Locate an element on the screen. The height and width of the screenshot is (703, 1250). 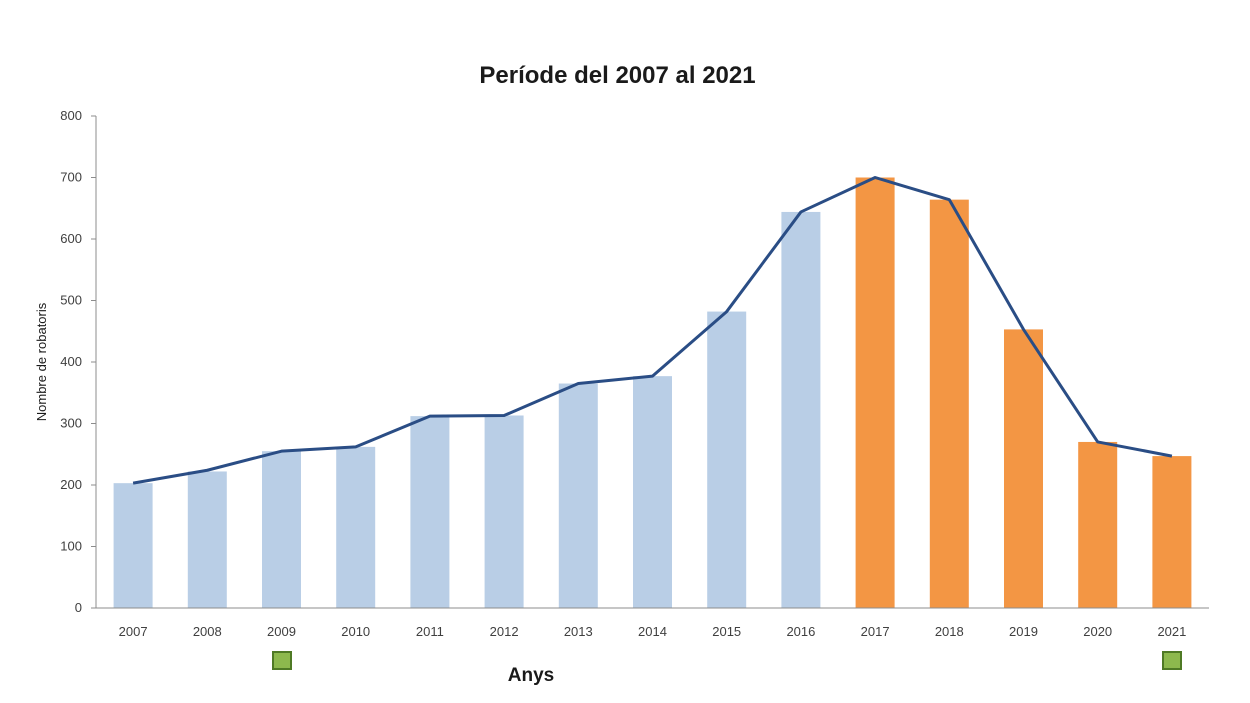
bar-2011 is located at coordinates (430, 512).